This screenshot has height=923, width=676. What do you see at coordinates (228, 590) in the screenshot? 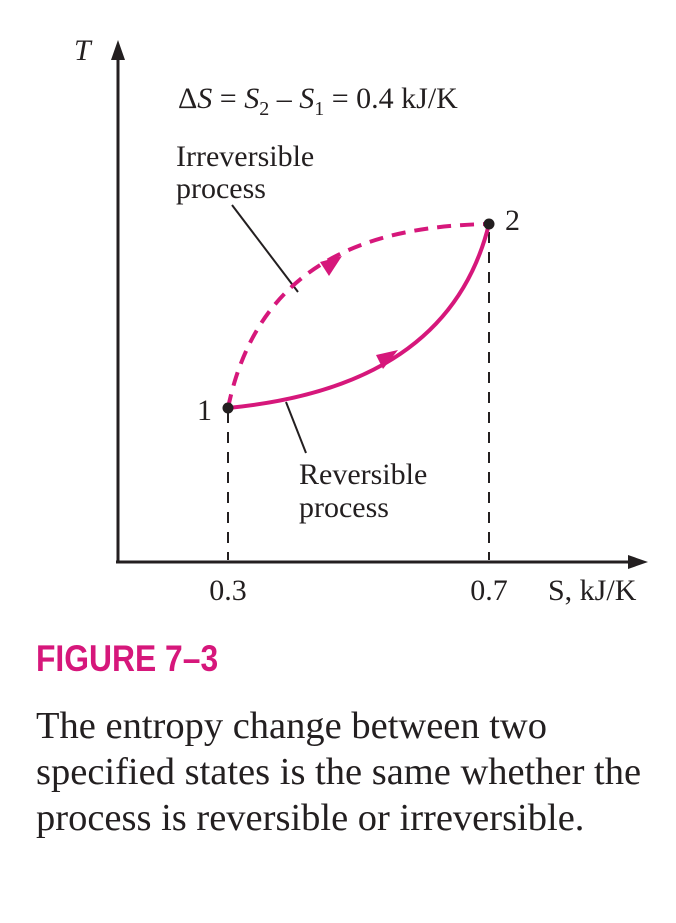
I see `x-tick-label-0.3: 0.3` at bounding box center [228, 590].